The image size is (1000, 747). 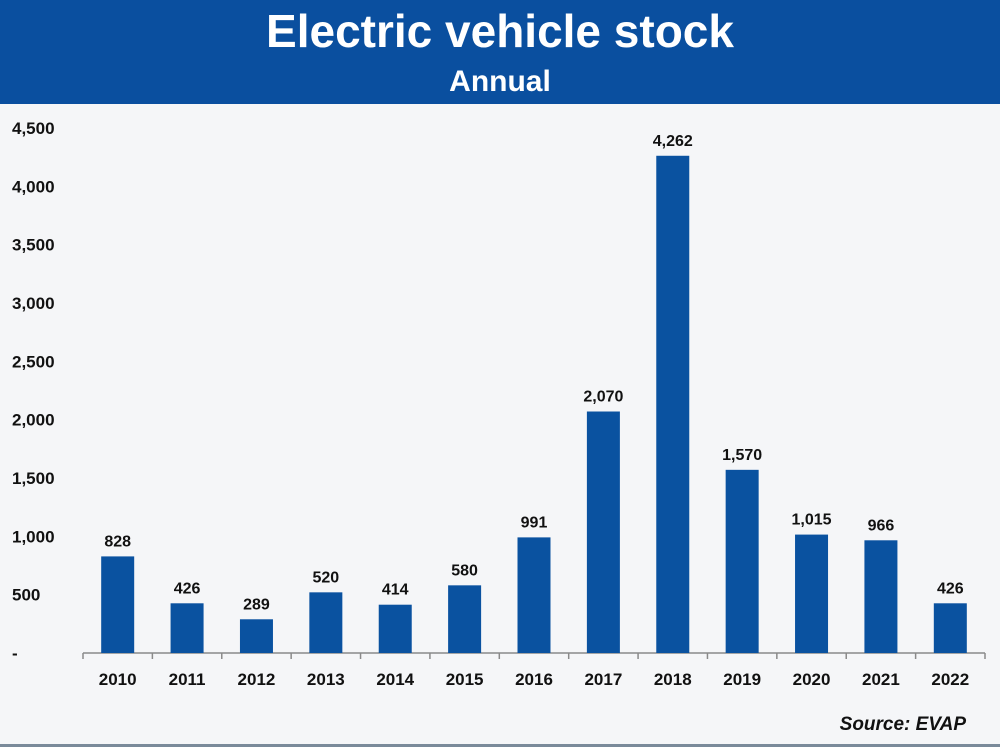 I want to click on y-tick-label: 3,000, so click(x=33, y=303).